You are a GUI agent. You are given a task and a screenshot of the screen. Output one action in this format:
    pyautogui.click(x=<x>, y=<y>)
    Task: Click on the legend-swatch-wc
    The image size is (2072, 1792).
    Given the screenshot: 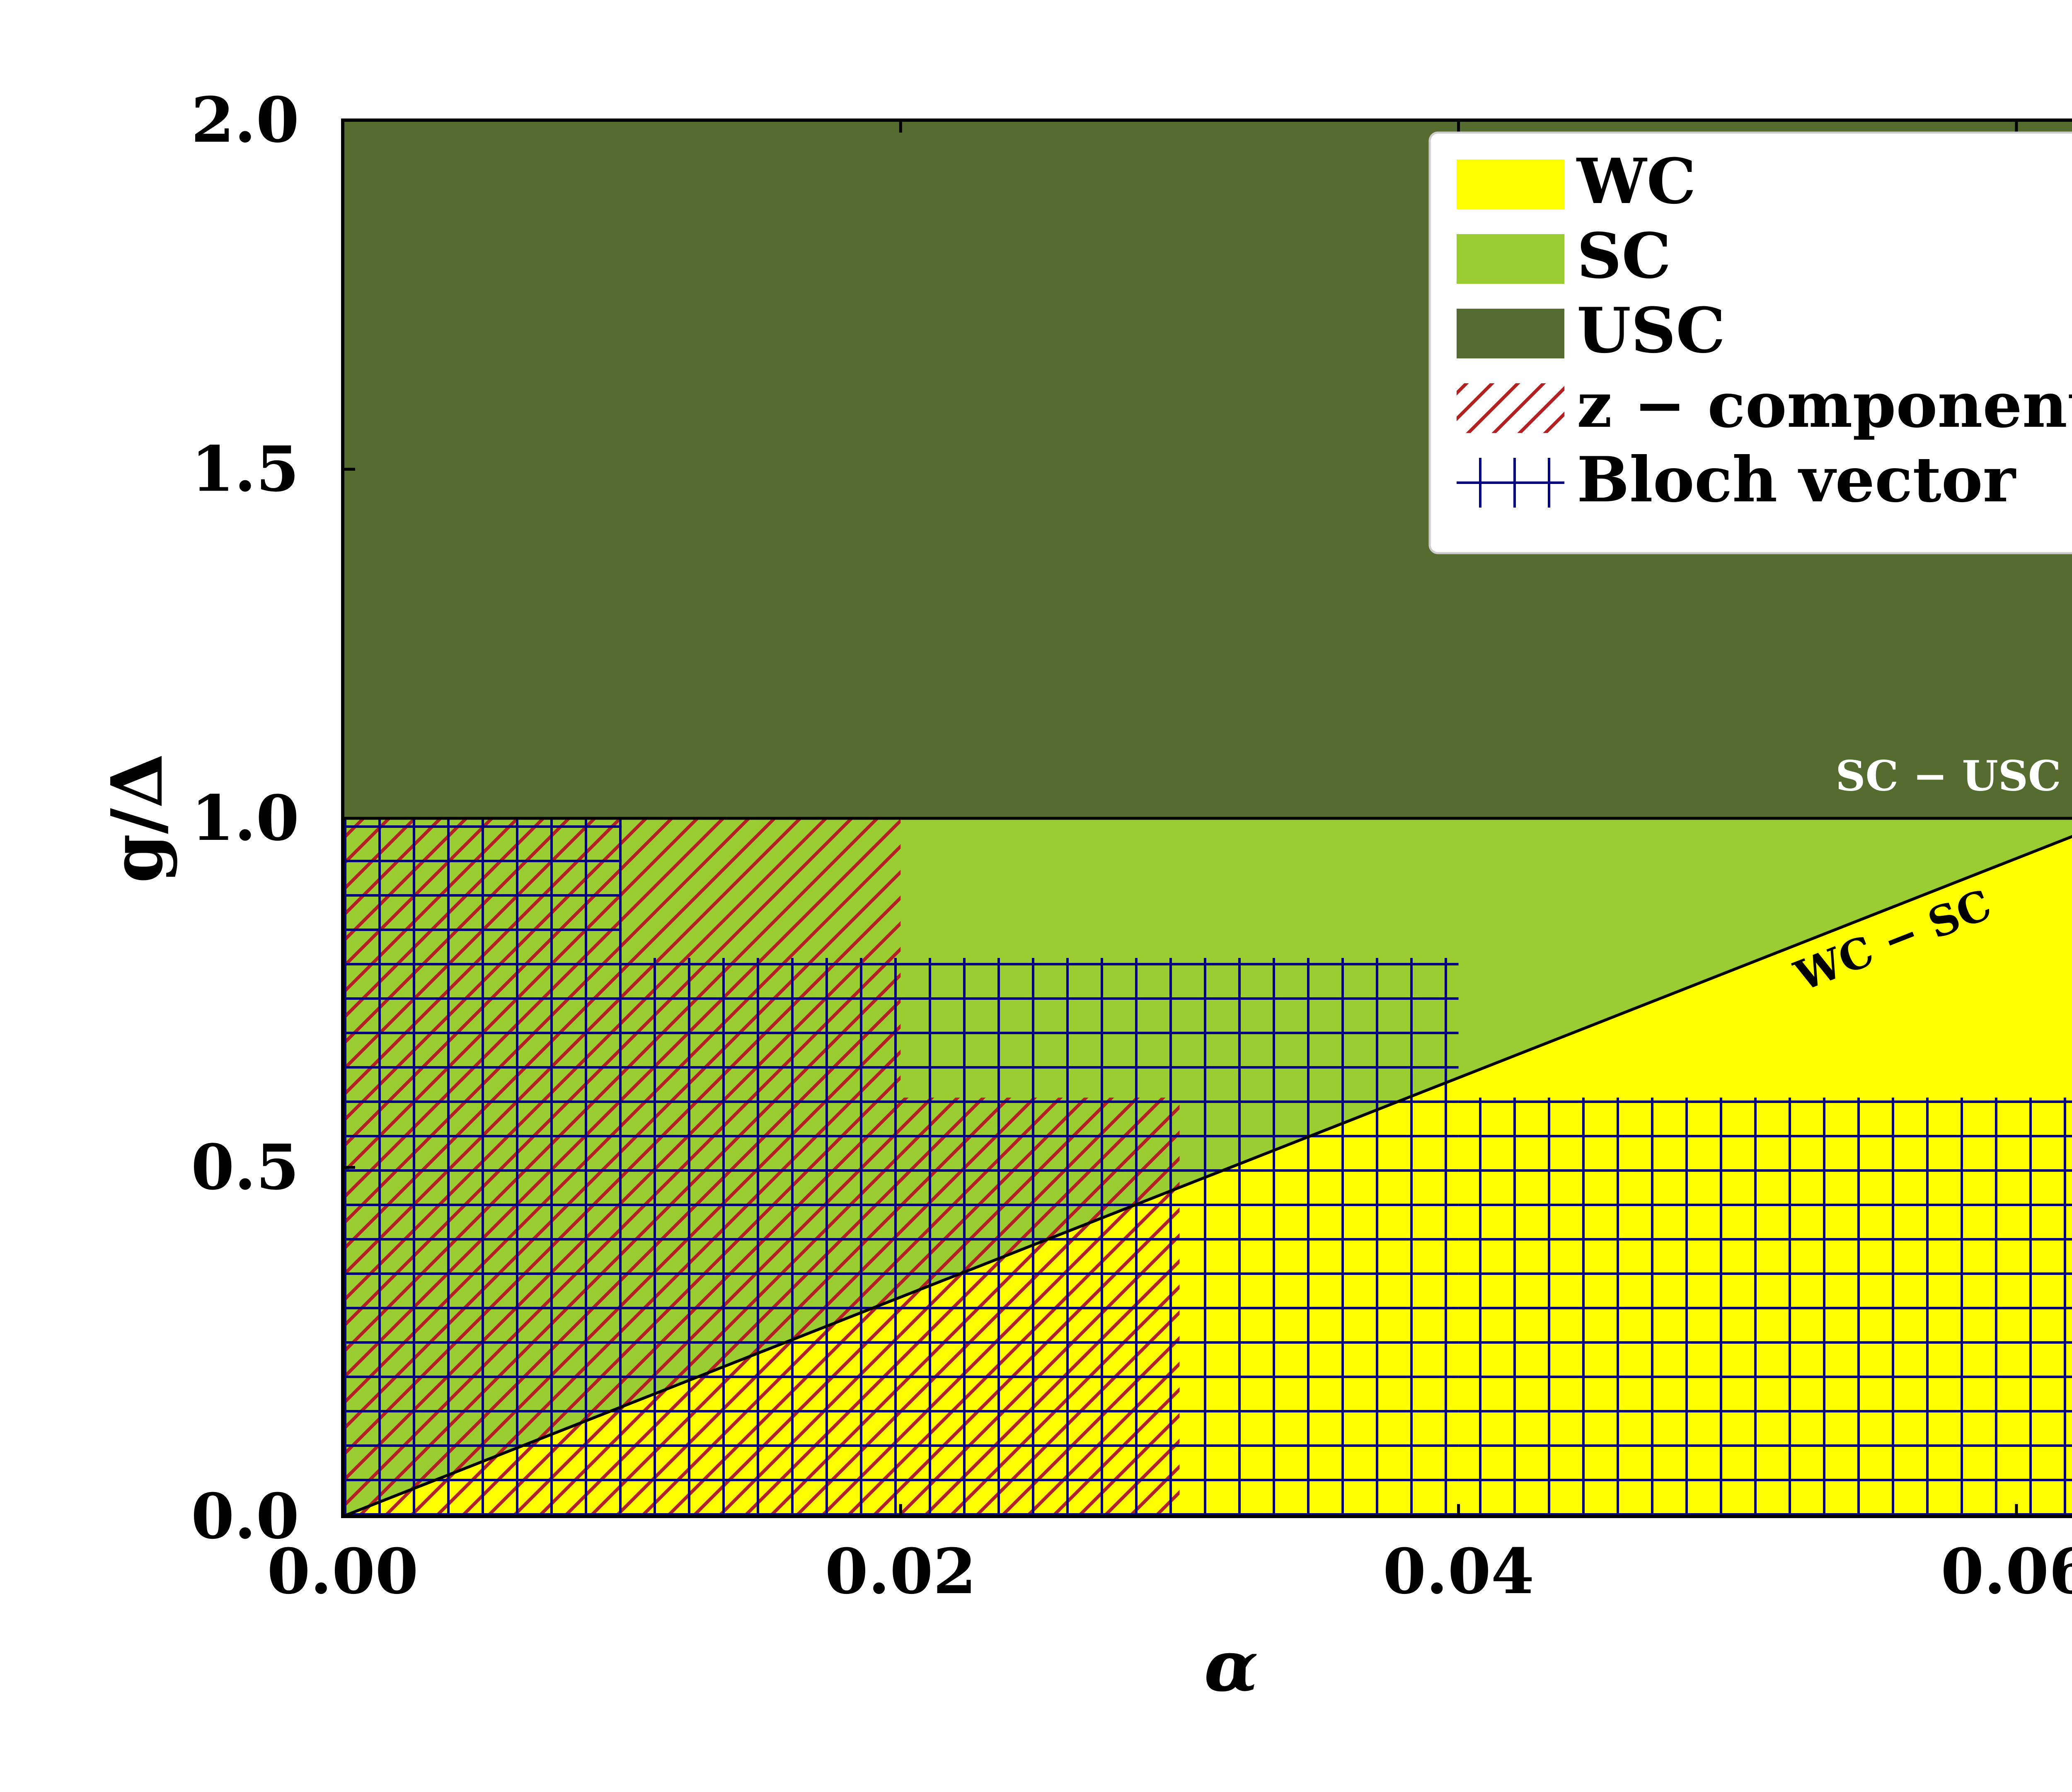 What is the action you would take?
    pyautogui.click(x=1510, y=185)
    